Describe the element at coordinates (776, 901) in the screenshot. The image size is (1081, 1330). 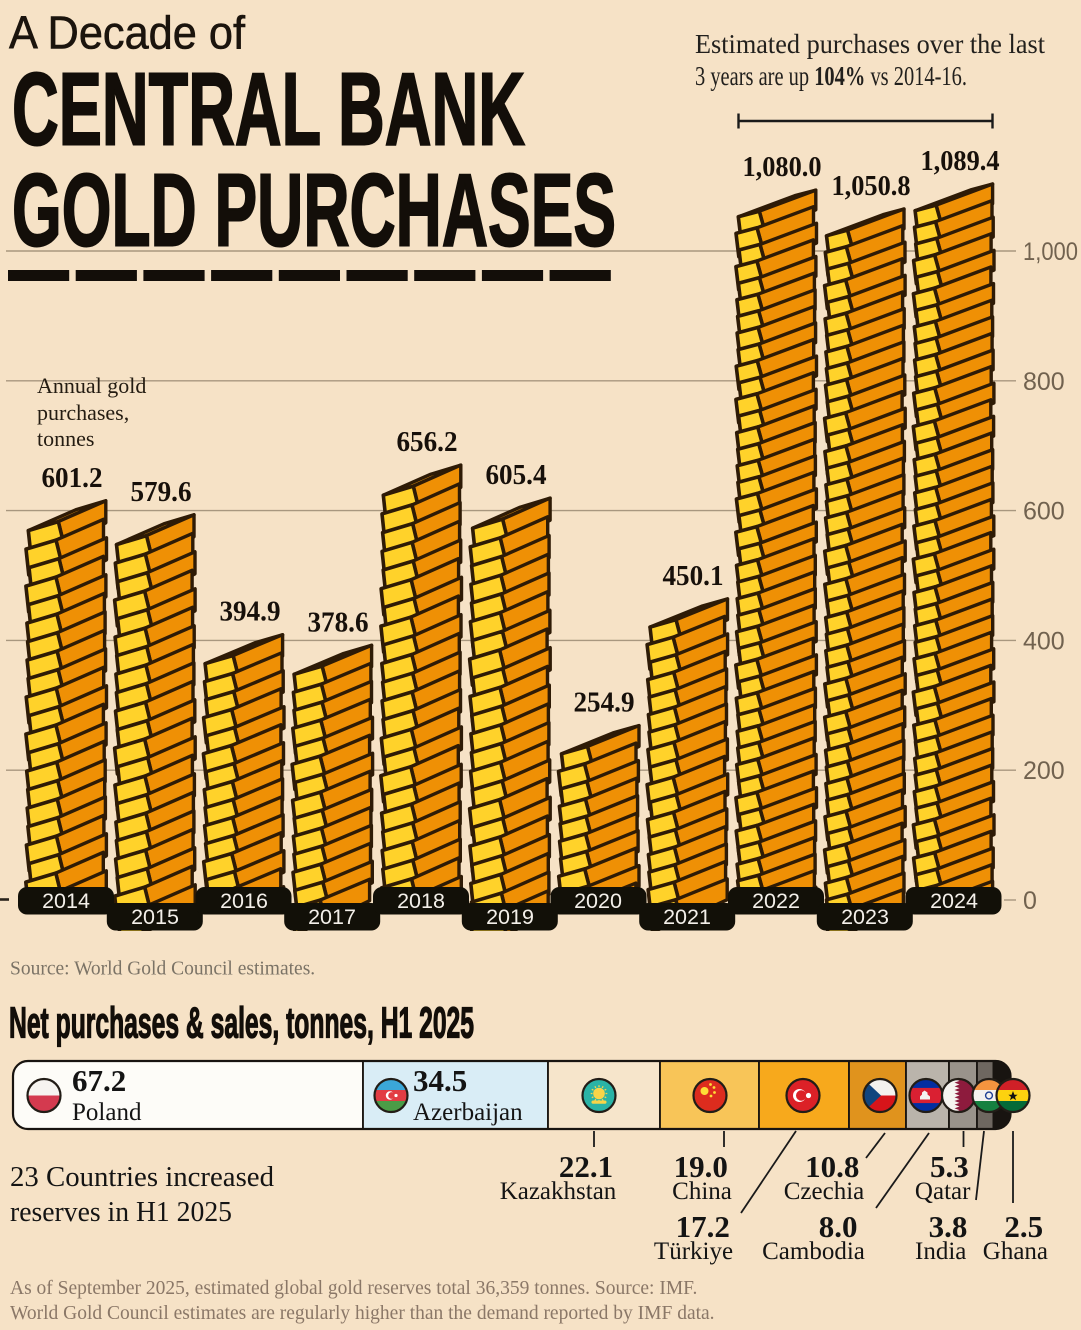
I see `svg-text: 2022` at that location.